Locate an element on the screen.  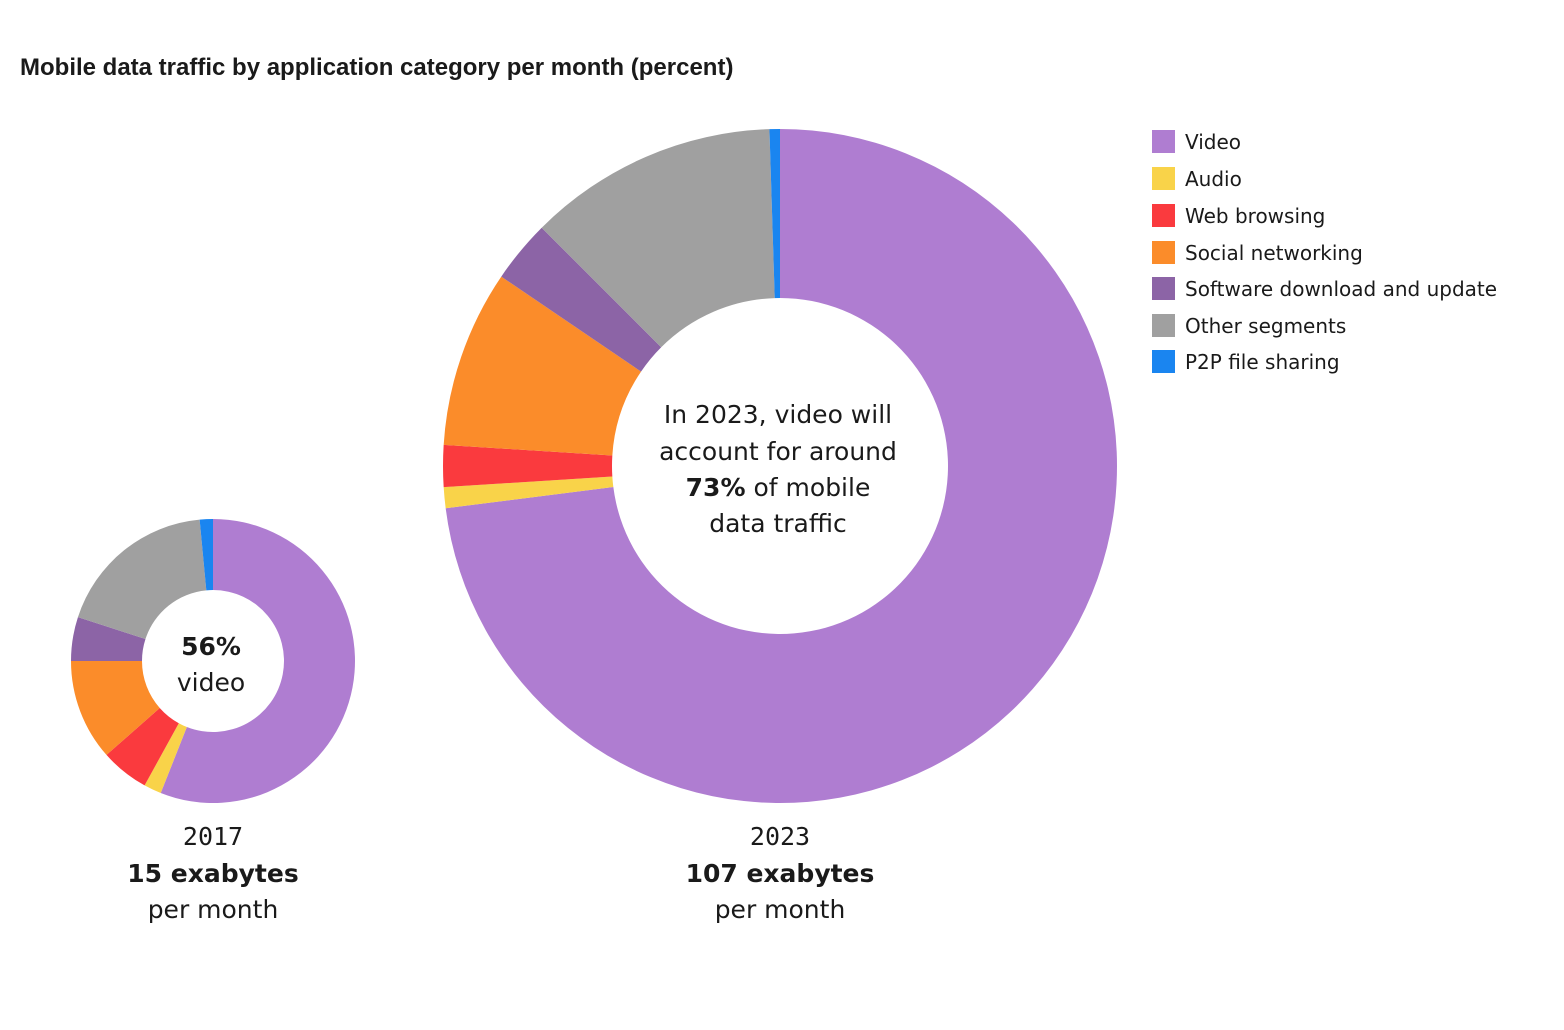
slice-2023-web-browsing is located at coordinates (527, 466).